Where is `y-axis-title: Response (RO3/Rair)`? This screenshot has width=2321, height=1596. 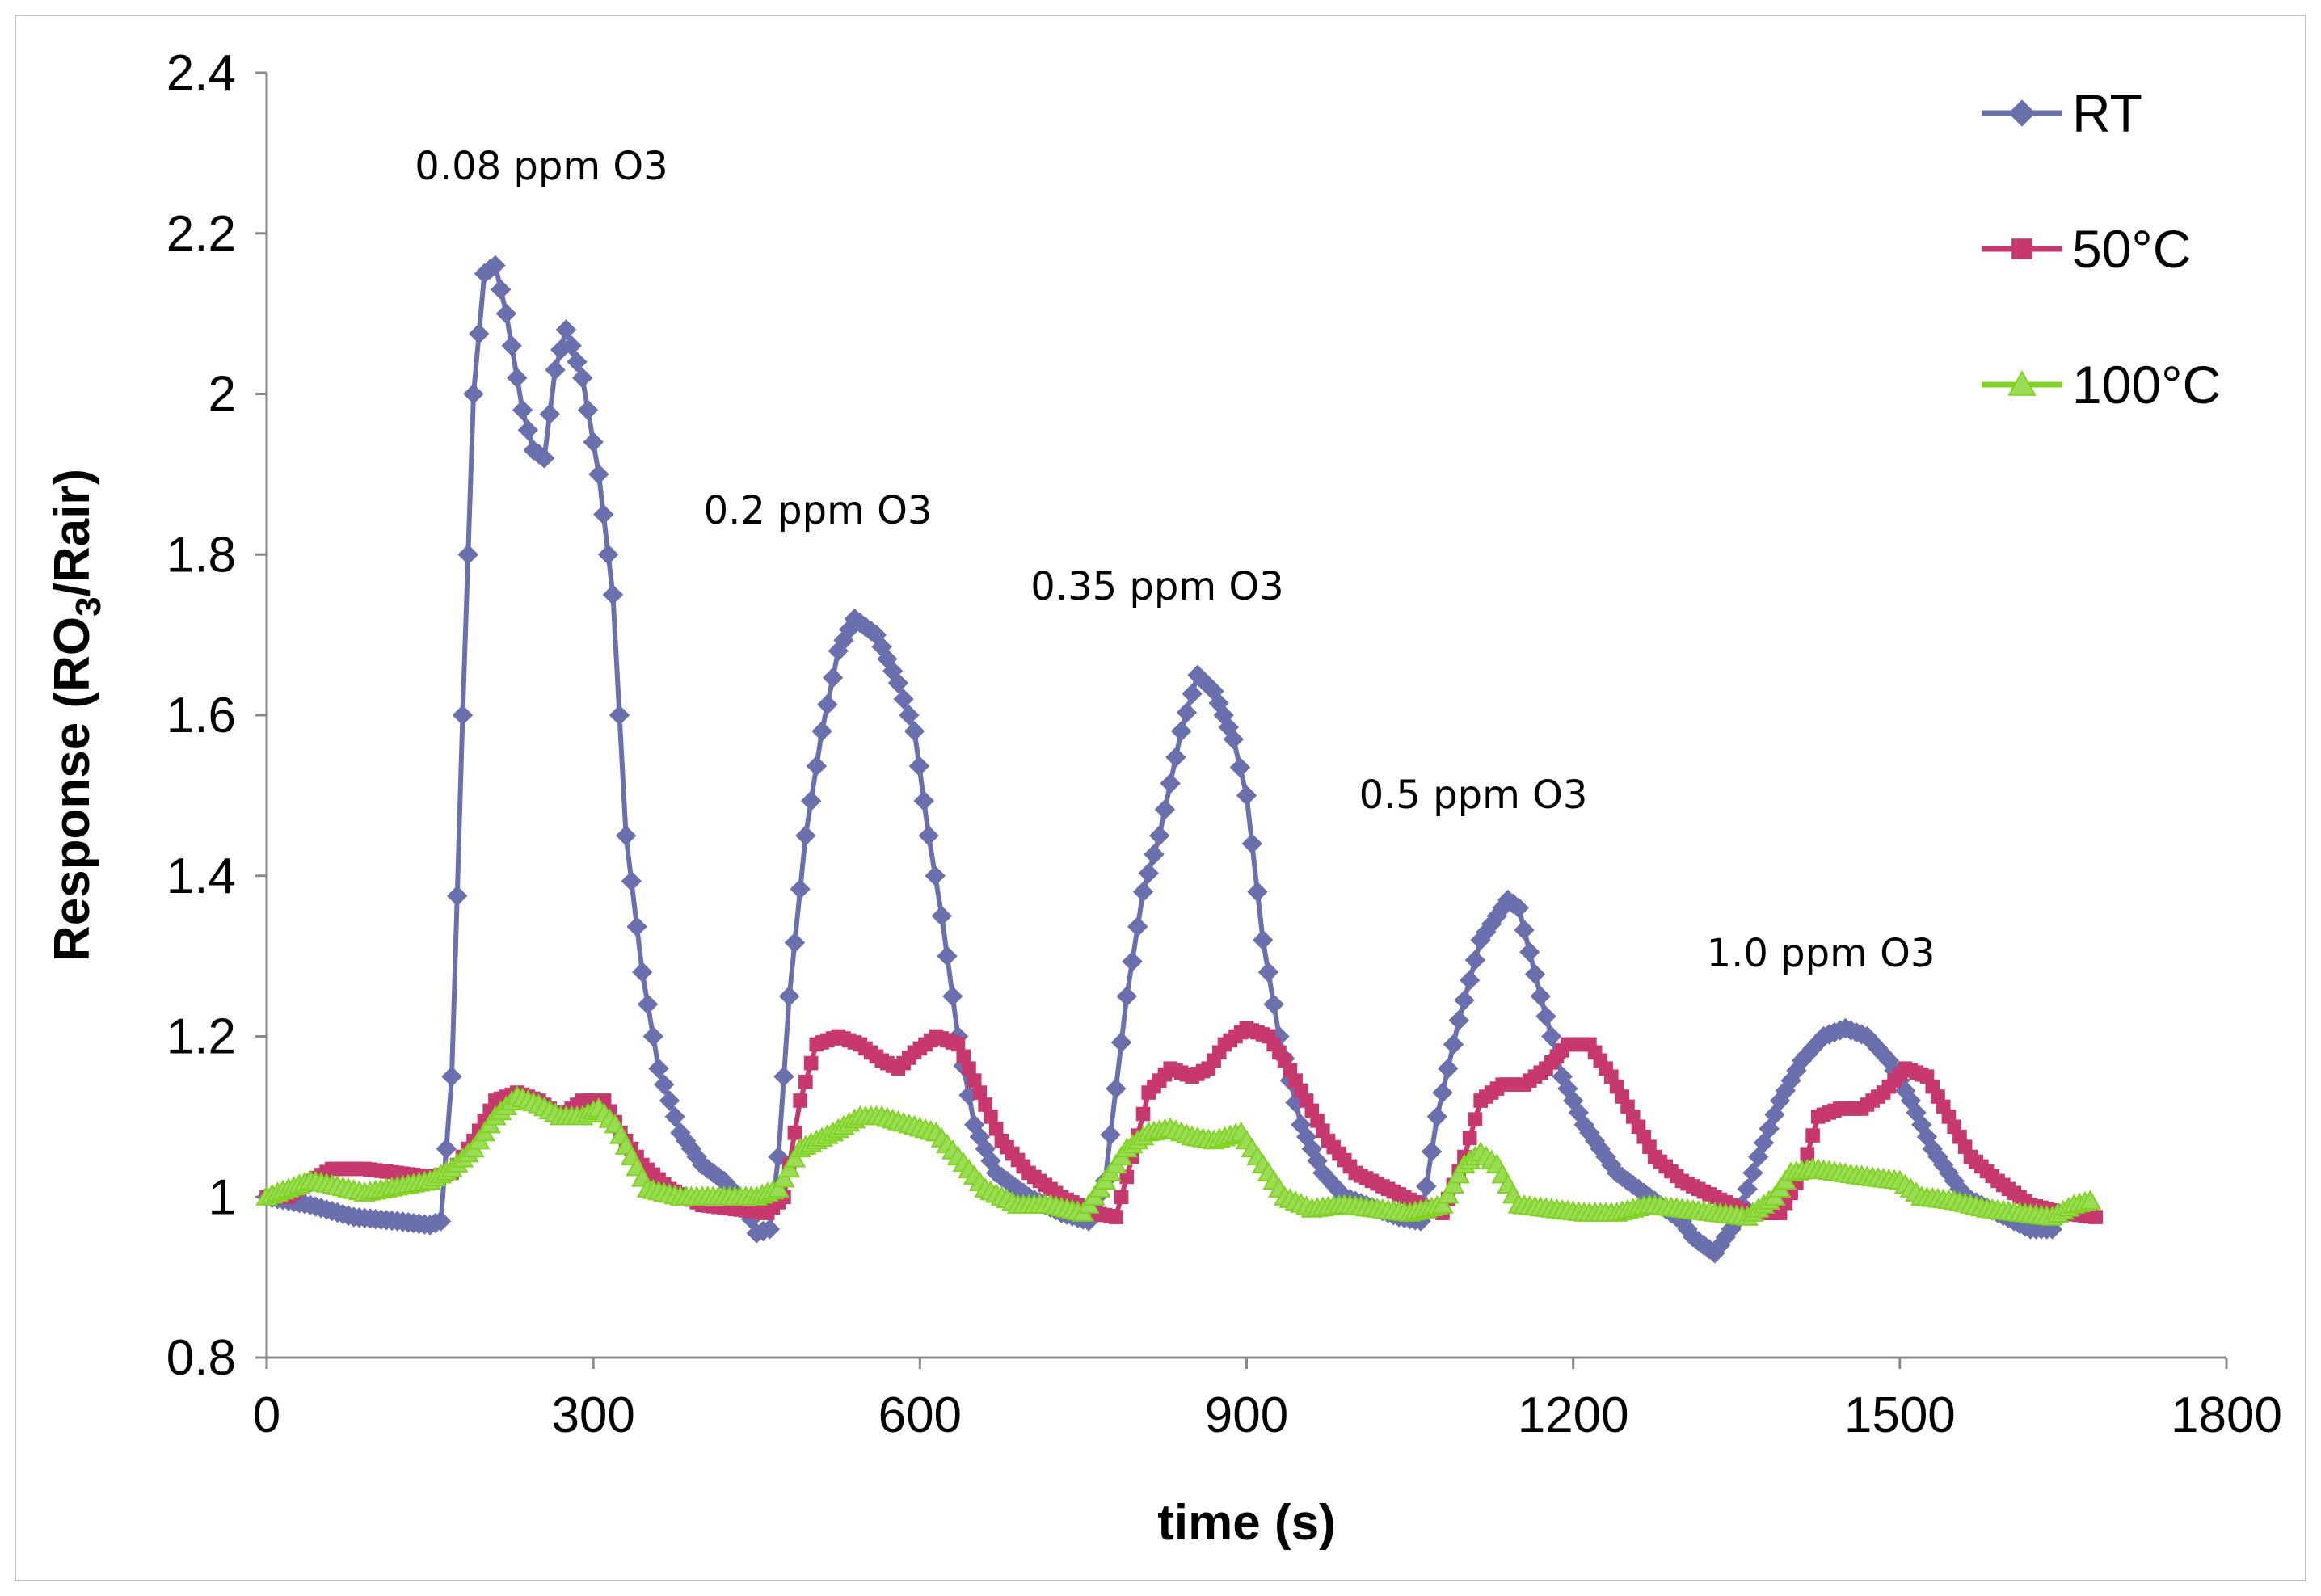 y-axis-title: Response (RO3/Rair) is located at coordinates (76, 716).